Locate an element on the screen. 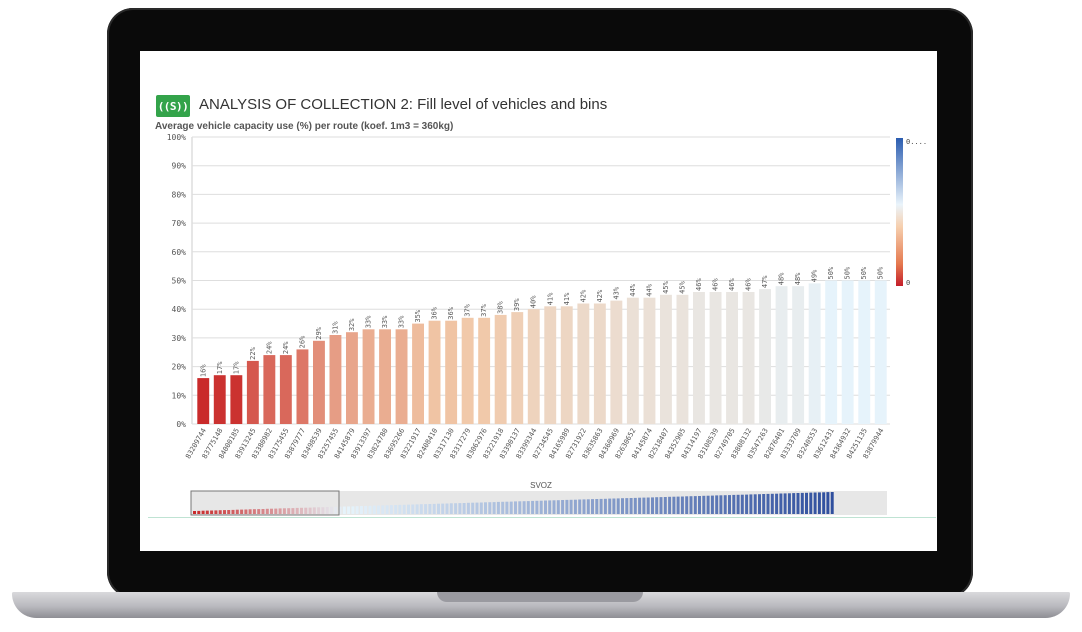 This screenshot has height=632, width=1082. data-label: 26% is located at coordinates (302, 341).